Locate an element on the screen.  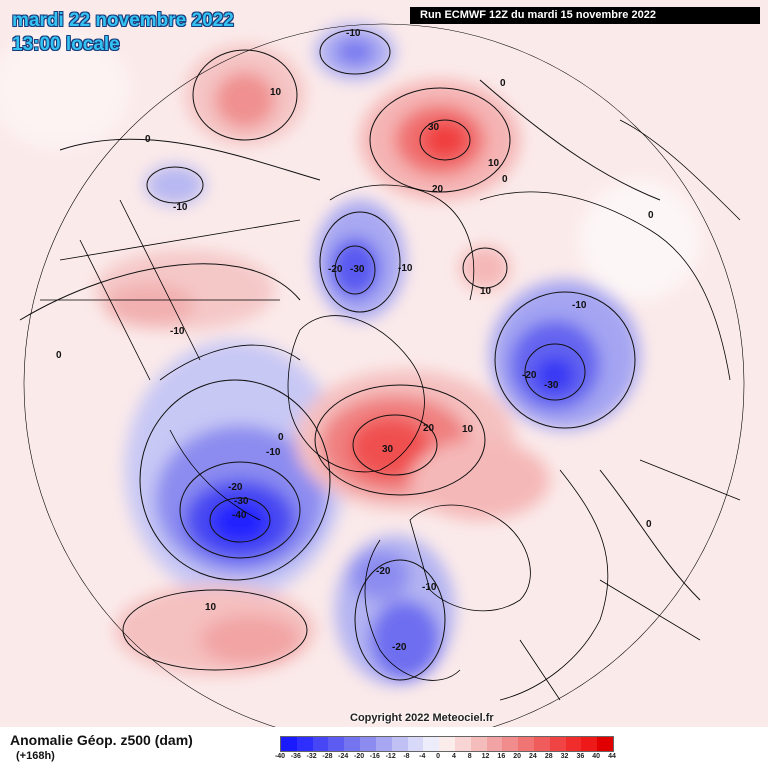
legend-tick-label: -20 is located at coordinates (359, 756).